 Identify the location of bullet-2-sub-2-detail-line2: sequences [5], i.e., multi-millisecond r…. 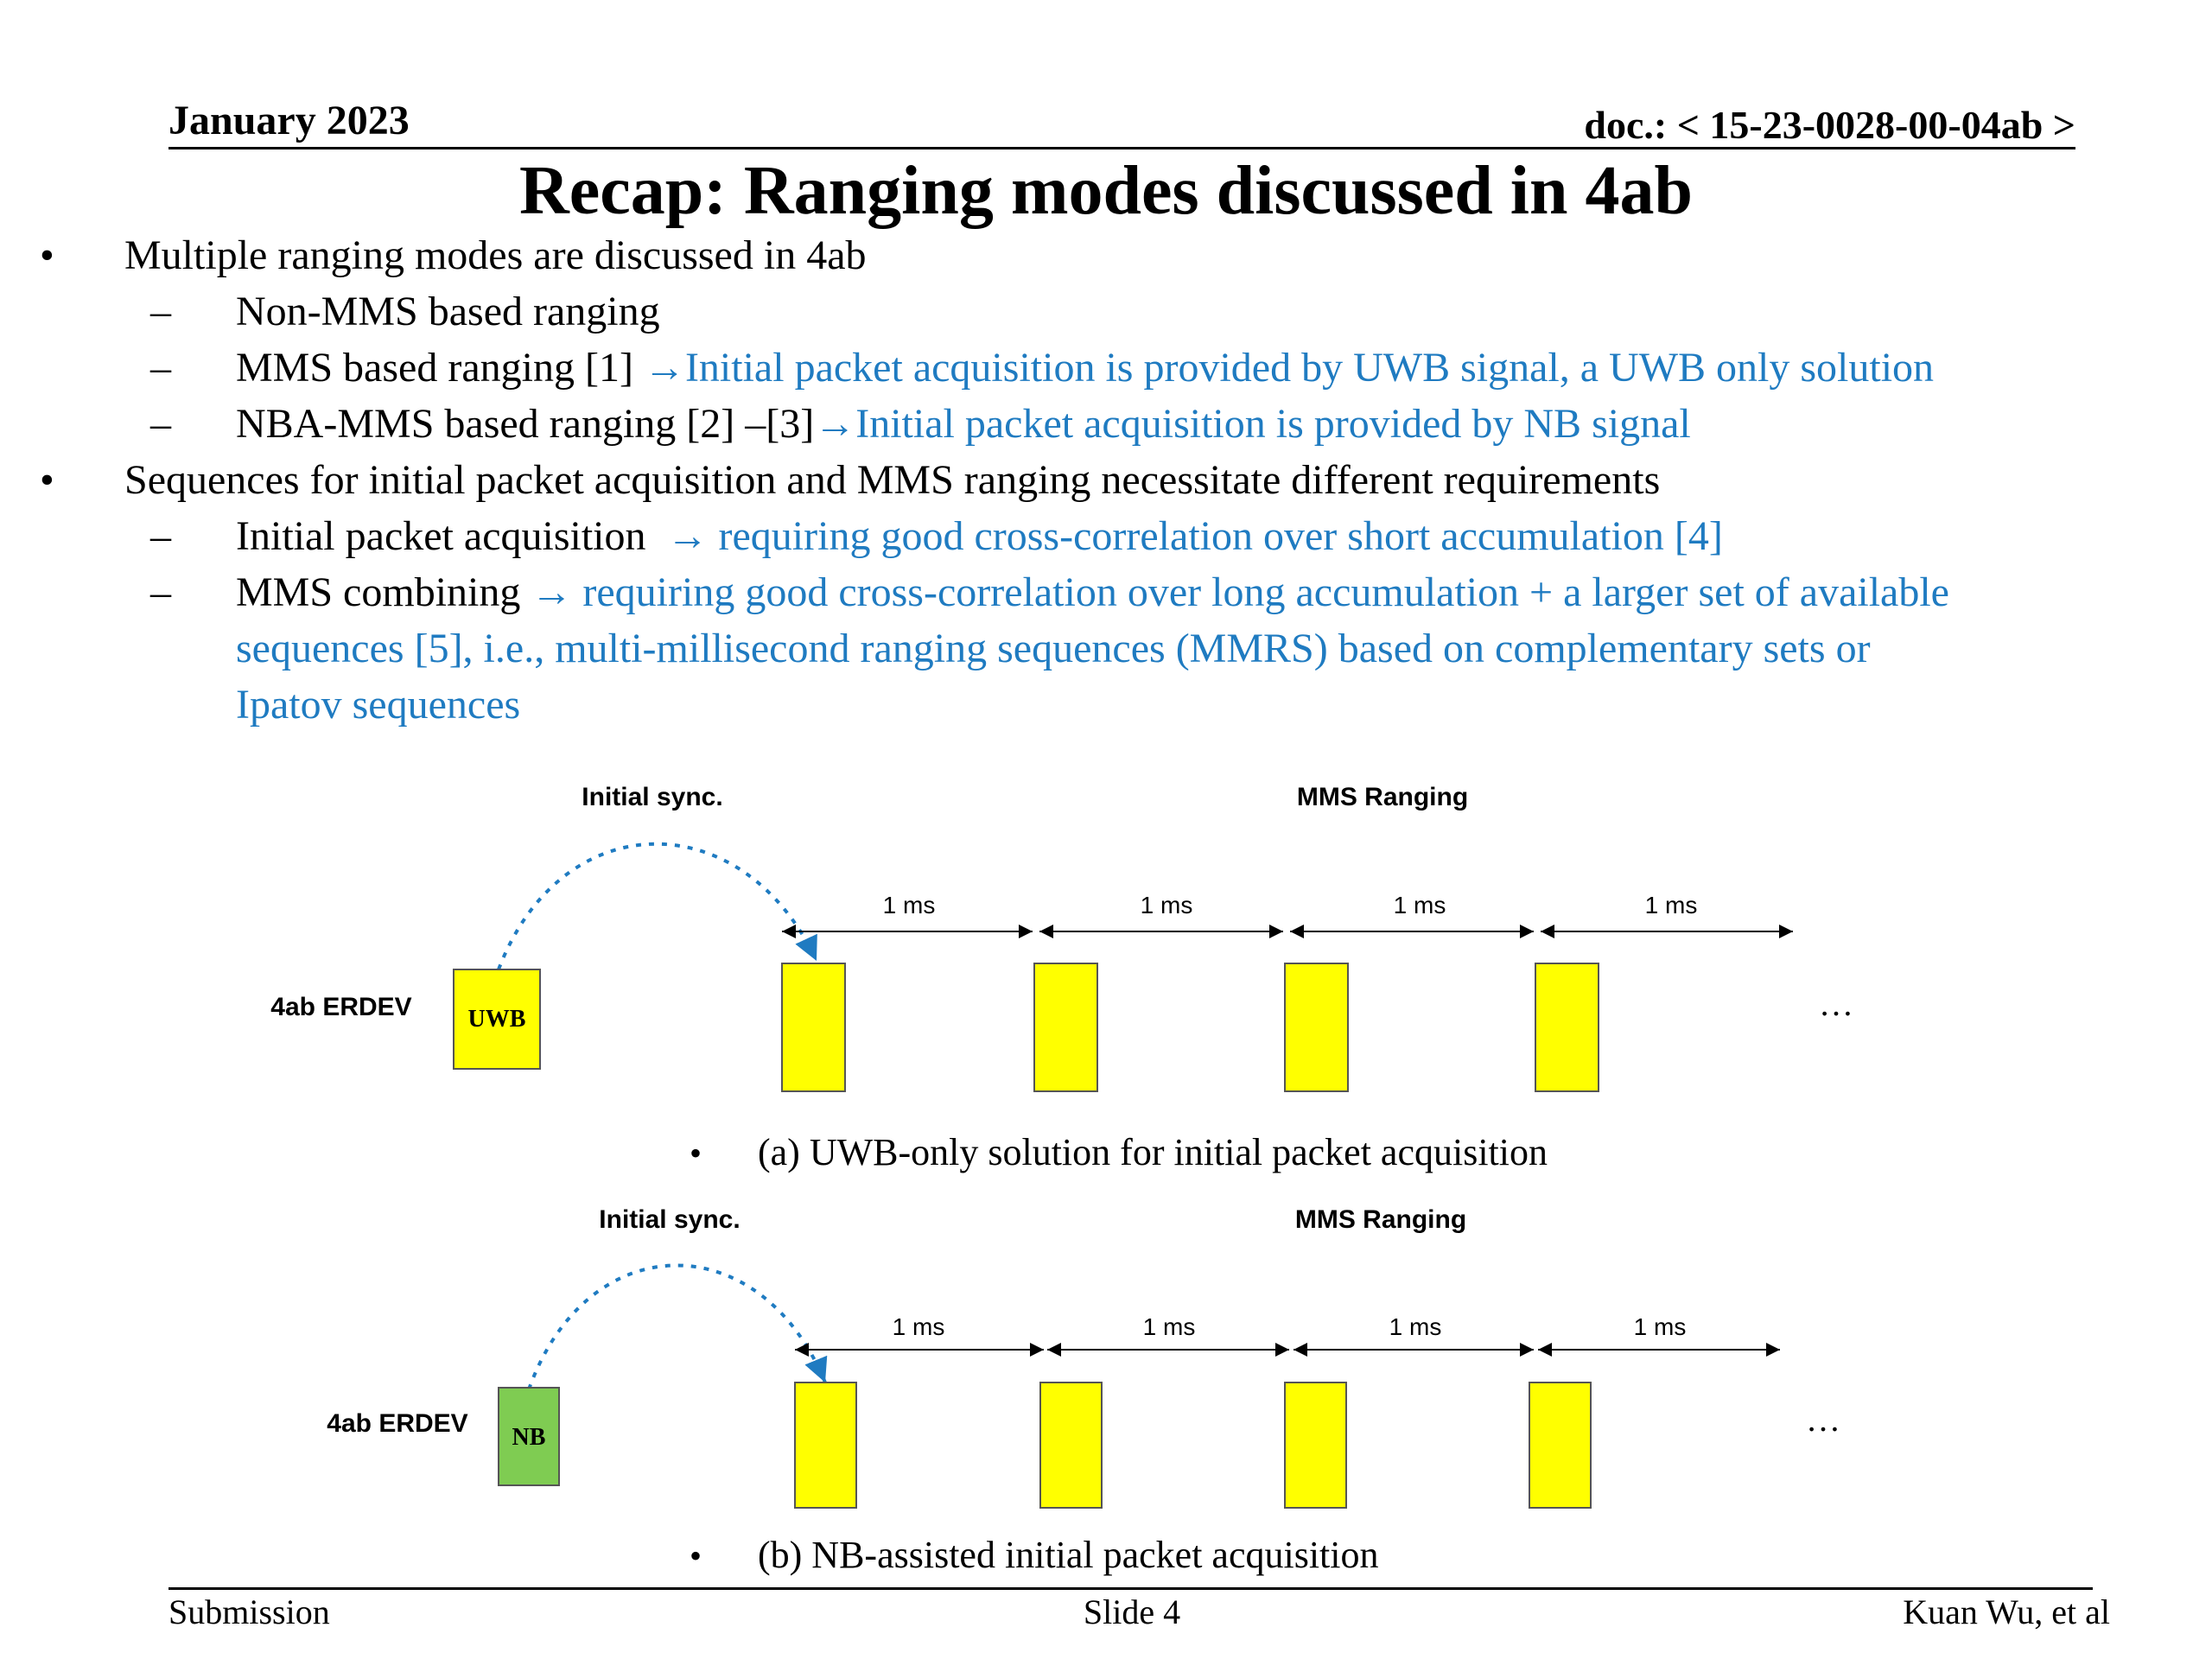
(1053, 648).